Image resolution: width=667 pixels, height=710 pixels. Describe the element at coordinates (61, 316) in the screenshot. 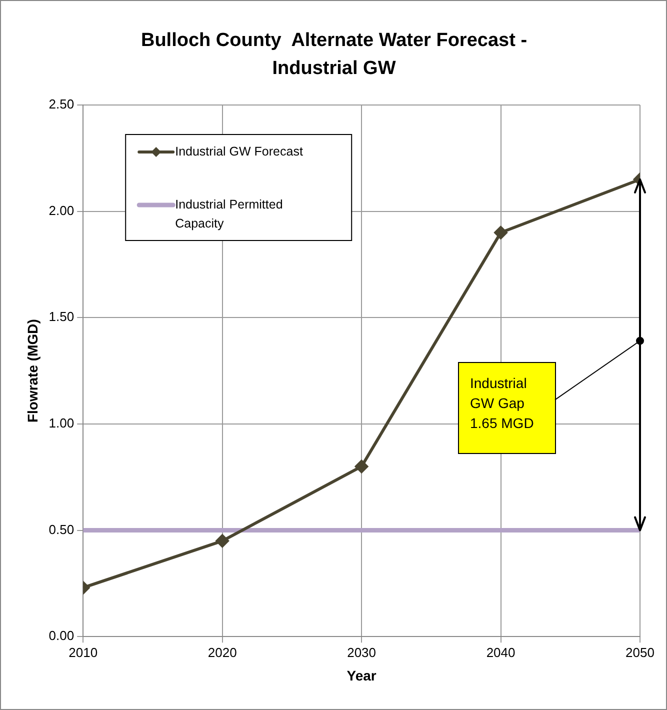

I see `y-tick-label: 1.50` at that location.